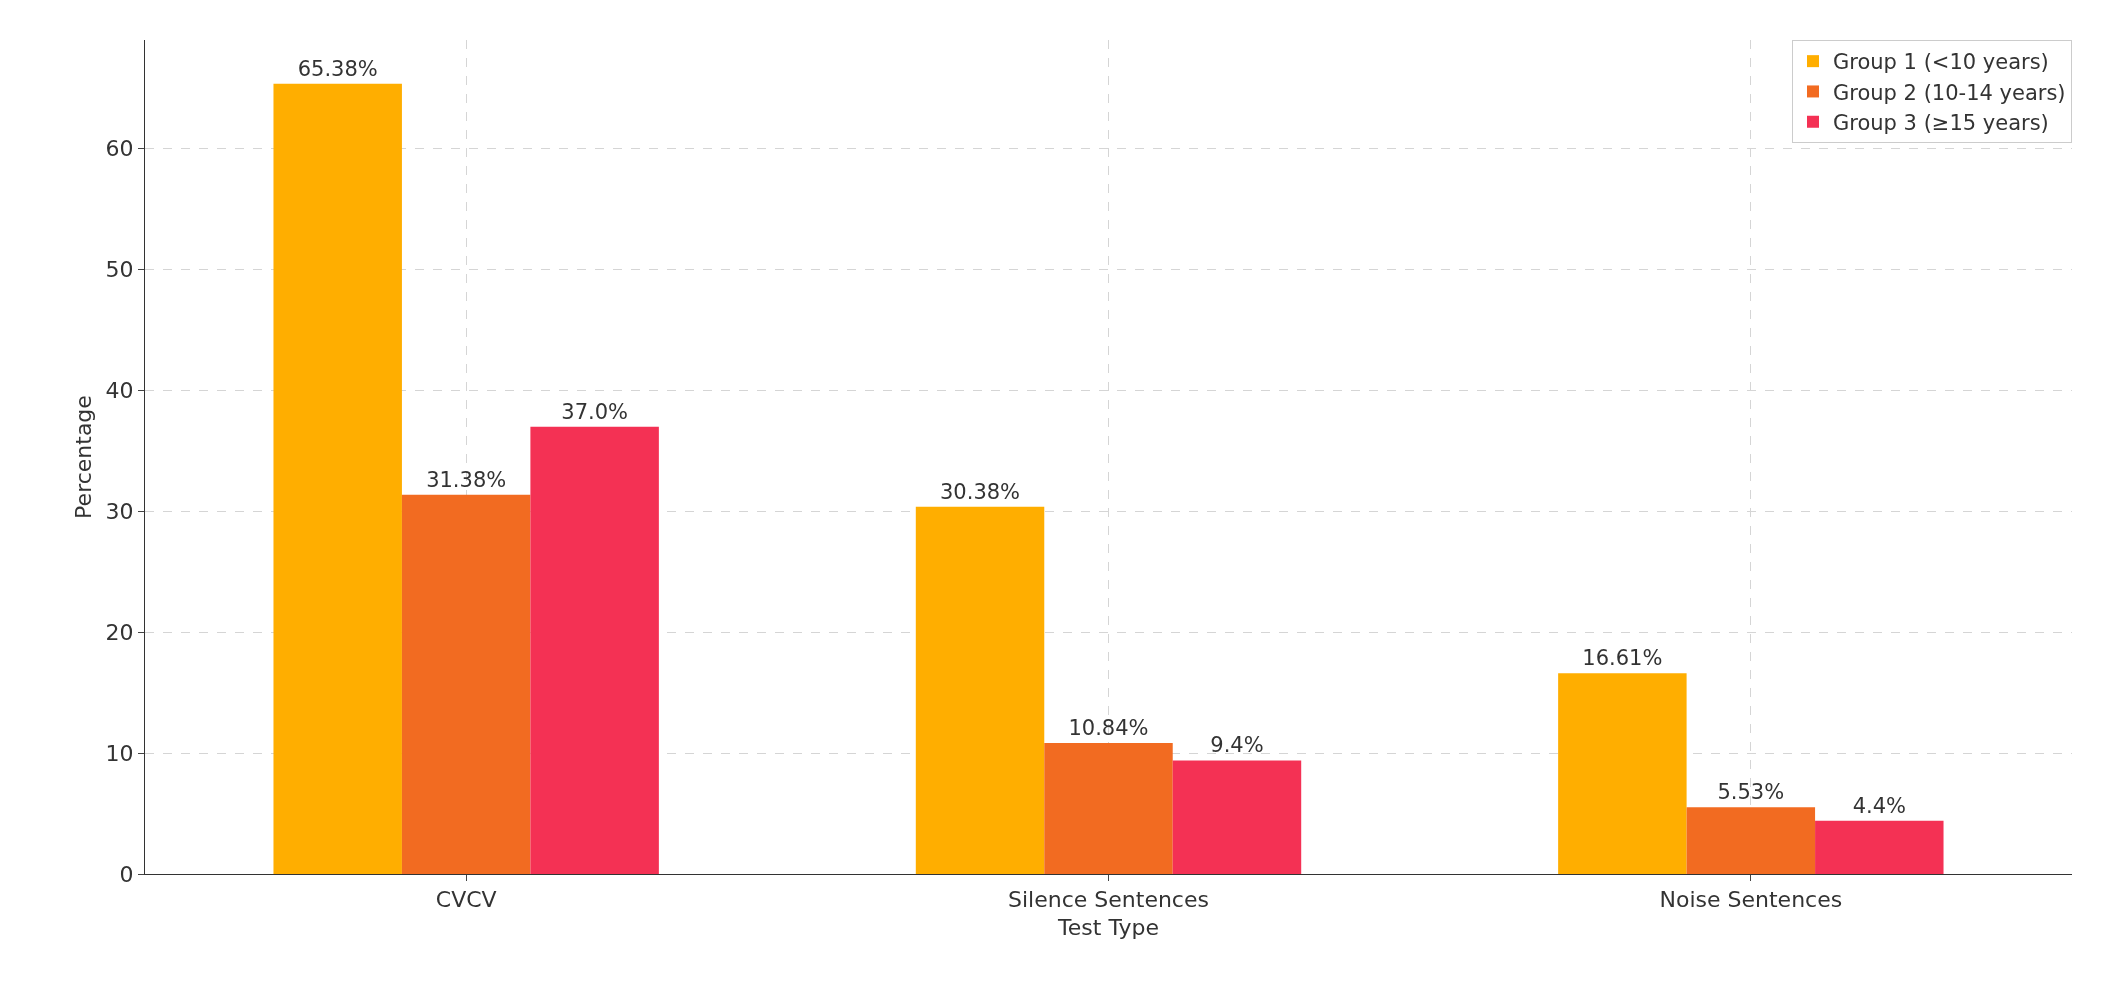 The height and width of the screenshot is (994, 2112). What do you see at coordinates (119, 512) in the screenshot?
I see `y-tick-label: 30` at bounding box center [119, 512].